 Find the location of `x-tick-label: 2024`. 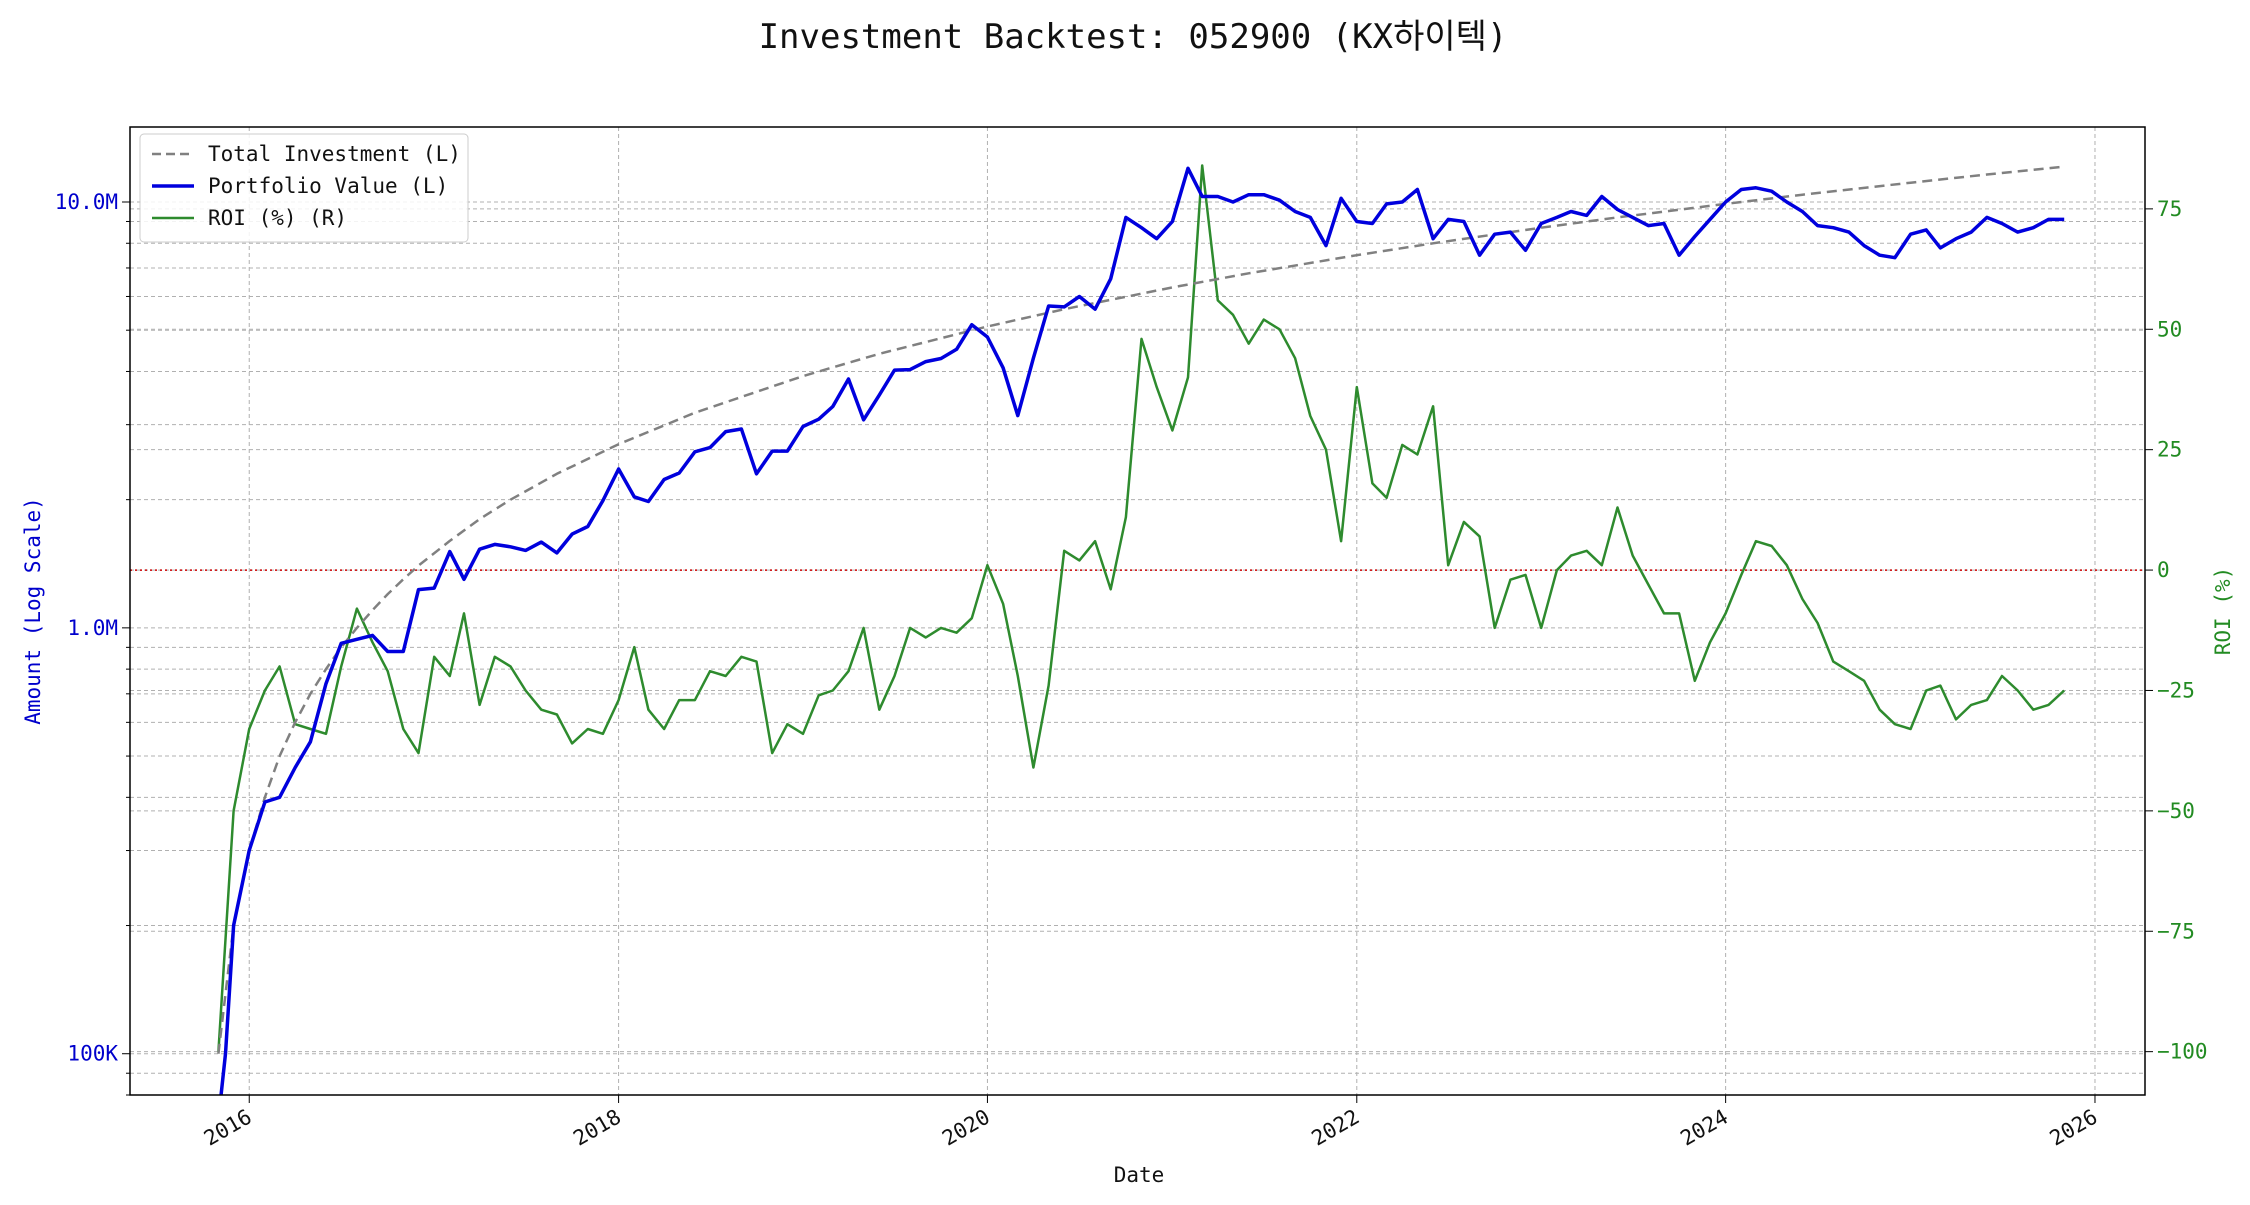

x-tick-label: 2024 is located at coordinates (1704, 1128).